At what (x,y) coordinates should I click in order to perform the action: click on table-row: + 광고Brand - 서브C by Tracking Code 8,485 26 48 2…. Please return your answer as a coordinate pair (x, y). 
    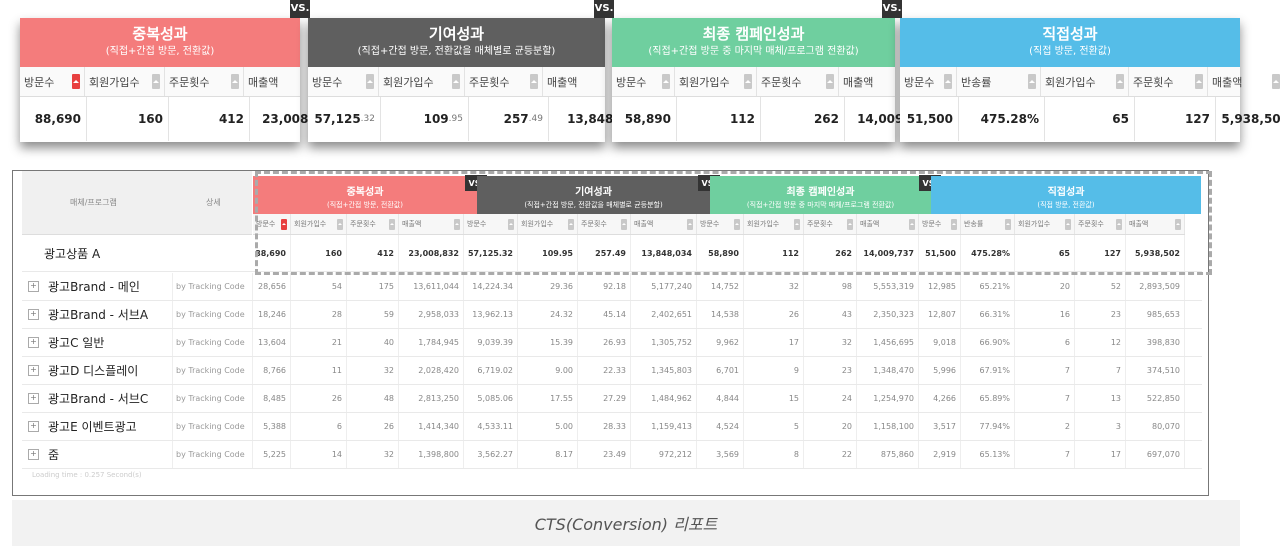
    Looking at the image, I should click on (612, 399).